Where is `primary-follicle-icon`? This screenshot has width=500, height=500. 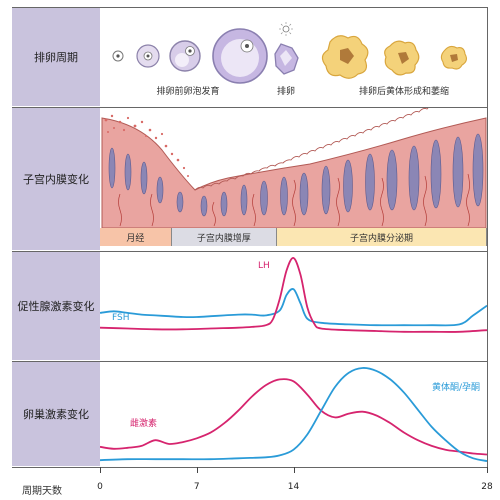
primary-follicle-icon is located at coordinates (148, 56).